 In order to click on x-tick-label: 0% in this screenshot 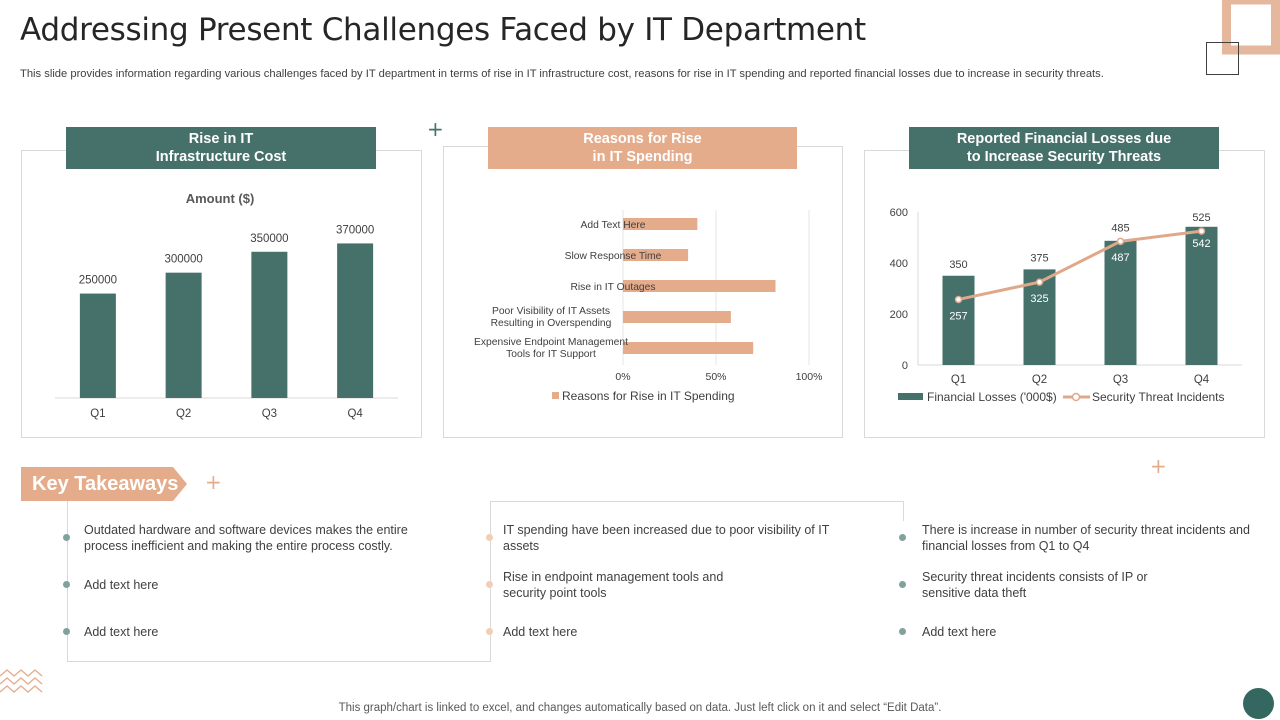, I will do `click(622, 377)`.